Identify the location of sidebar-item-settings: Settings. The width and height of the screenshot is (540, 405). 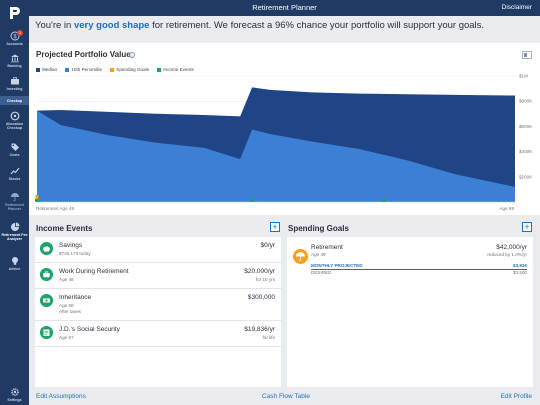
(14, 394).